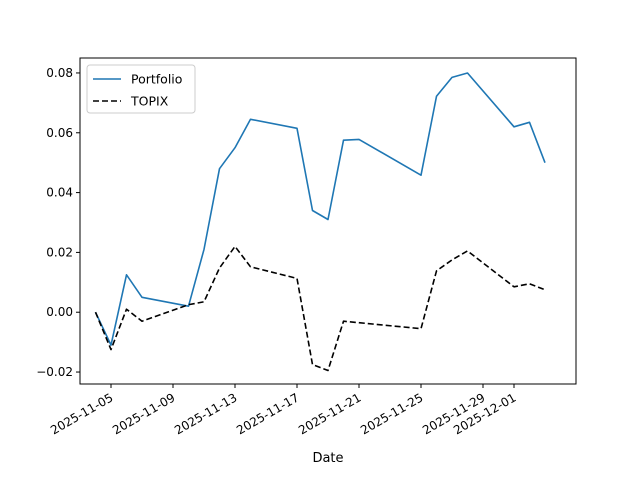  Describe the element at coordinates (141, 89) in the screenshot. I see `legend: Portfolio TOPIX` at that location.